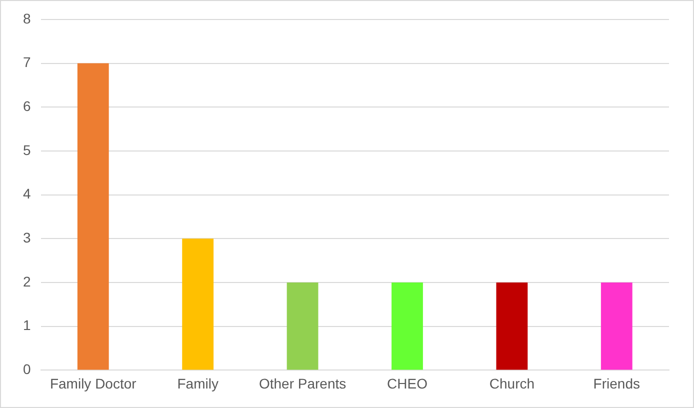 The width and height of the screenshot is (694, 408). What do you see at coordinates (26, 18) in the screenshot?
I see `y-tick-label: 8` at bounding box center [26, 18].